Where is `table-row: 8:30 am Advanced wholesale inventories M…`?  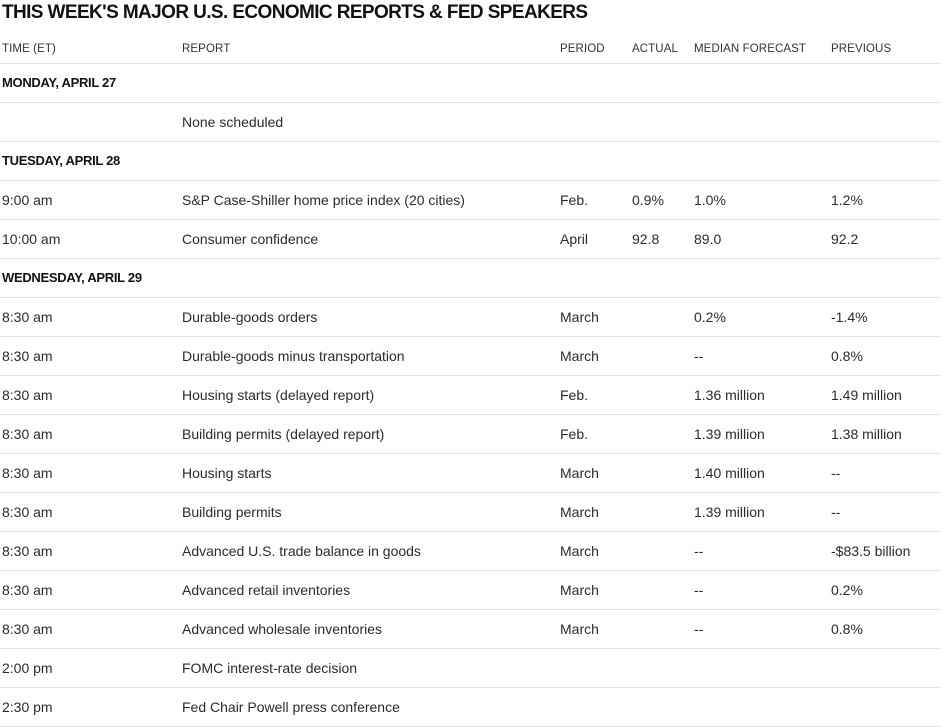
table-row: 8:30 am Advanced wholesale inventories M… is located at coordinates (470, 629).